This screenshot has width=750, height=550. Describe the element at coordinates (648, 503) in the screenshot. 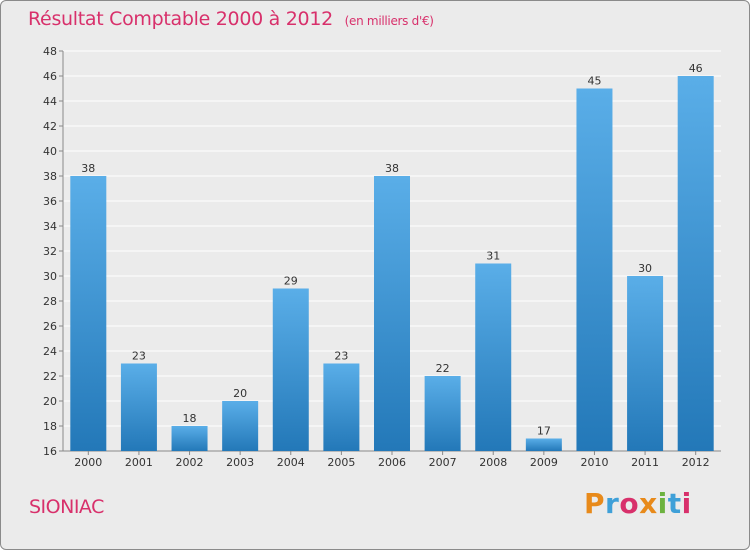

I see `logo-letter: x` at that location.